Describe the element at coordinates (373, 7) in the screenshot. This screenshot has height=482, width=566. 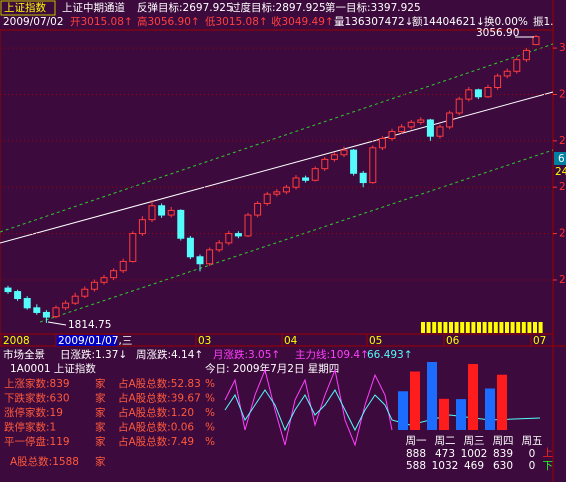
I see `target: 第一目标:3397.925` at that location.